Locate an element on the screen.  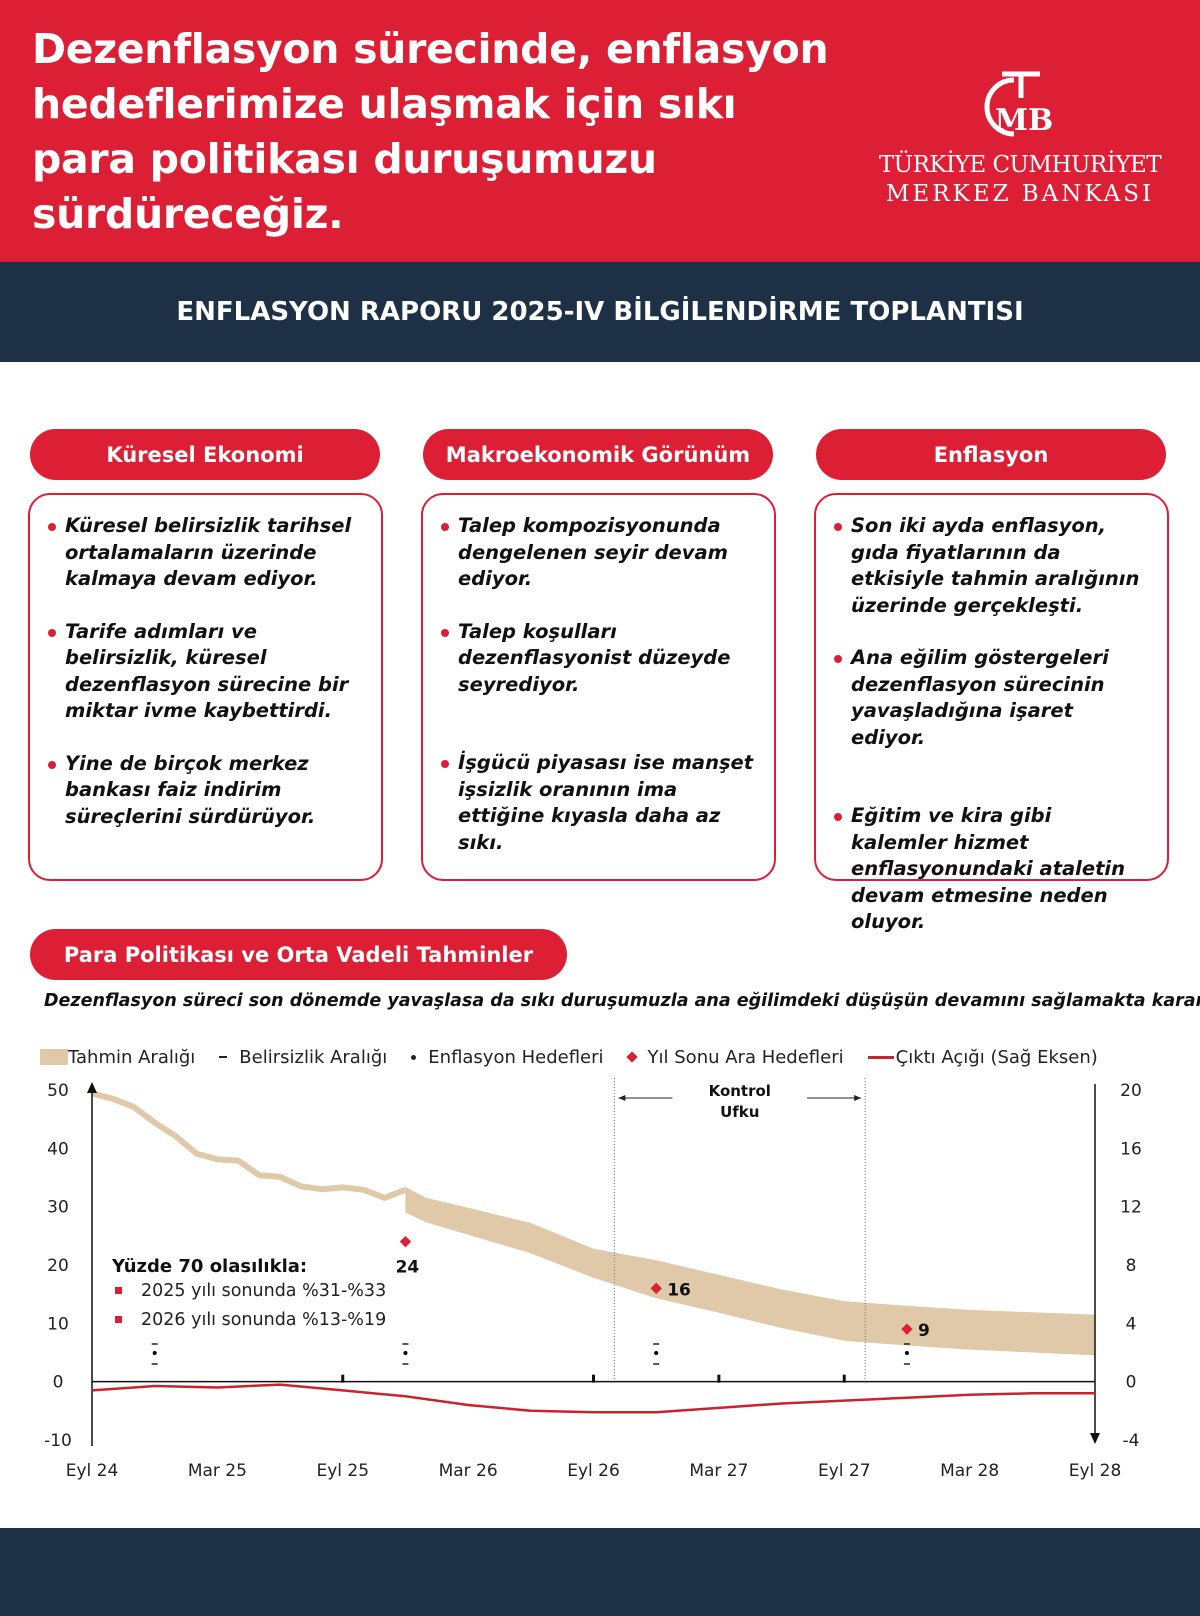
pill-label: Makroekonomik Görünüm is located at coordinates (598, 454).